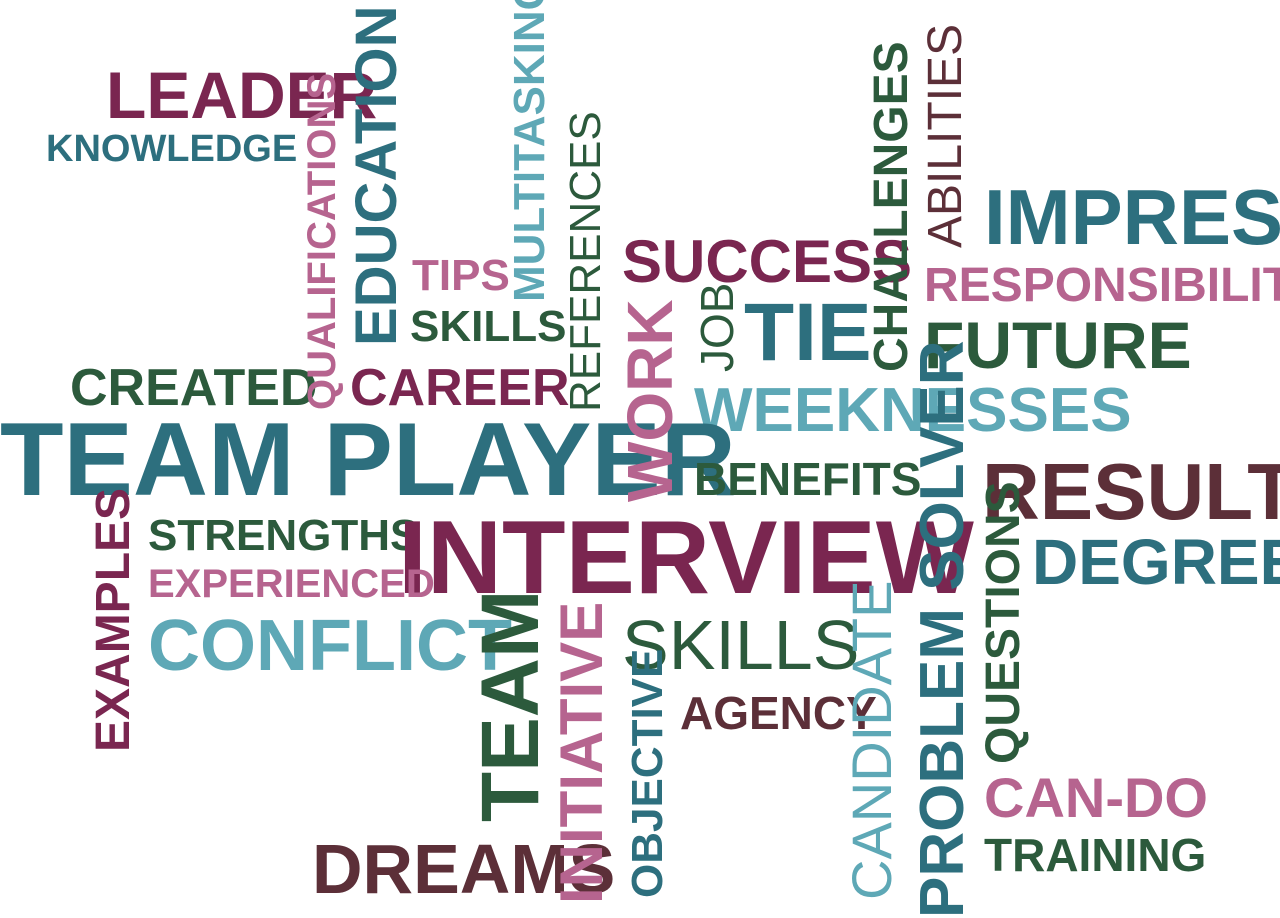  I want to click on word-objective: OBJECTIVE, so click(647, 773).